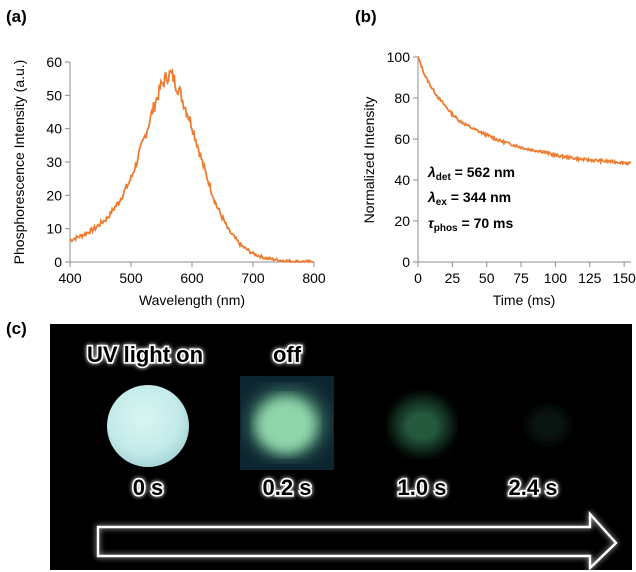  What do you see at coordinates (191, 165) in the screenshot?
I see `chart-a-series-line` at bounding box center [191, 165].